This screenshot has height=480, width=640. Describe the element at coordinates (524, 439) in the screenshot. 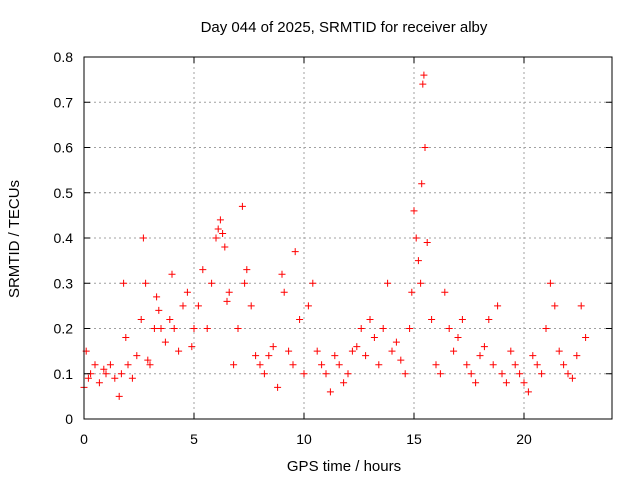

I see `x-tick-label: 20` at that location.